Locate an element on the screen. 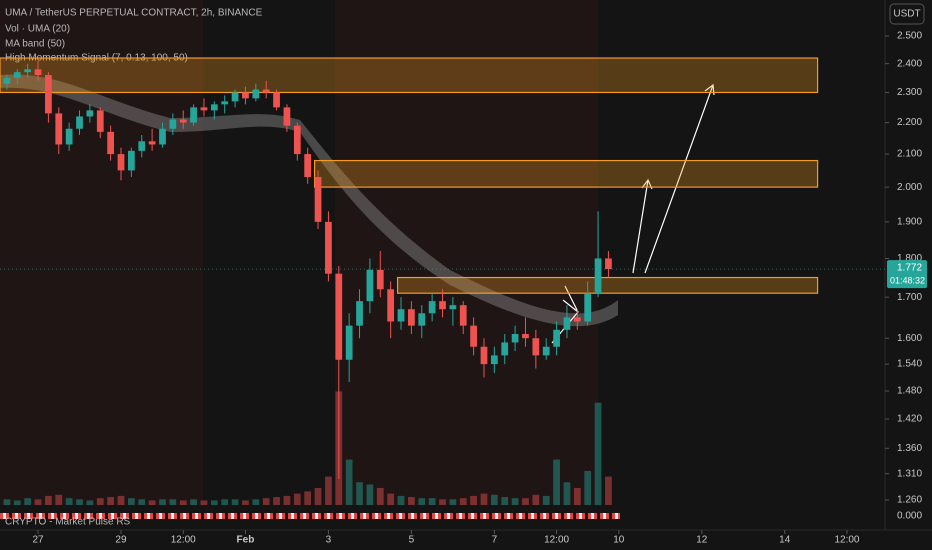  indicator-label: CRYPTO - Market Pulse RS is located at coordinates (68, 522).